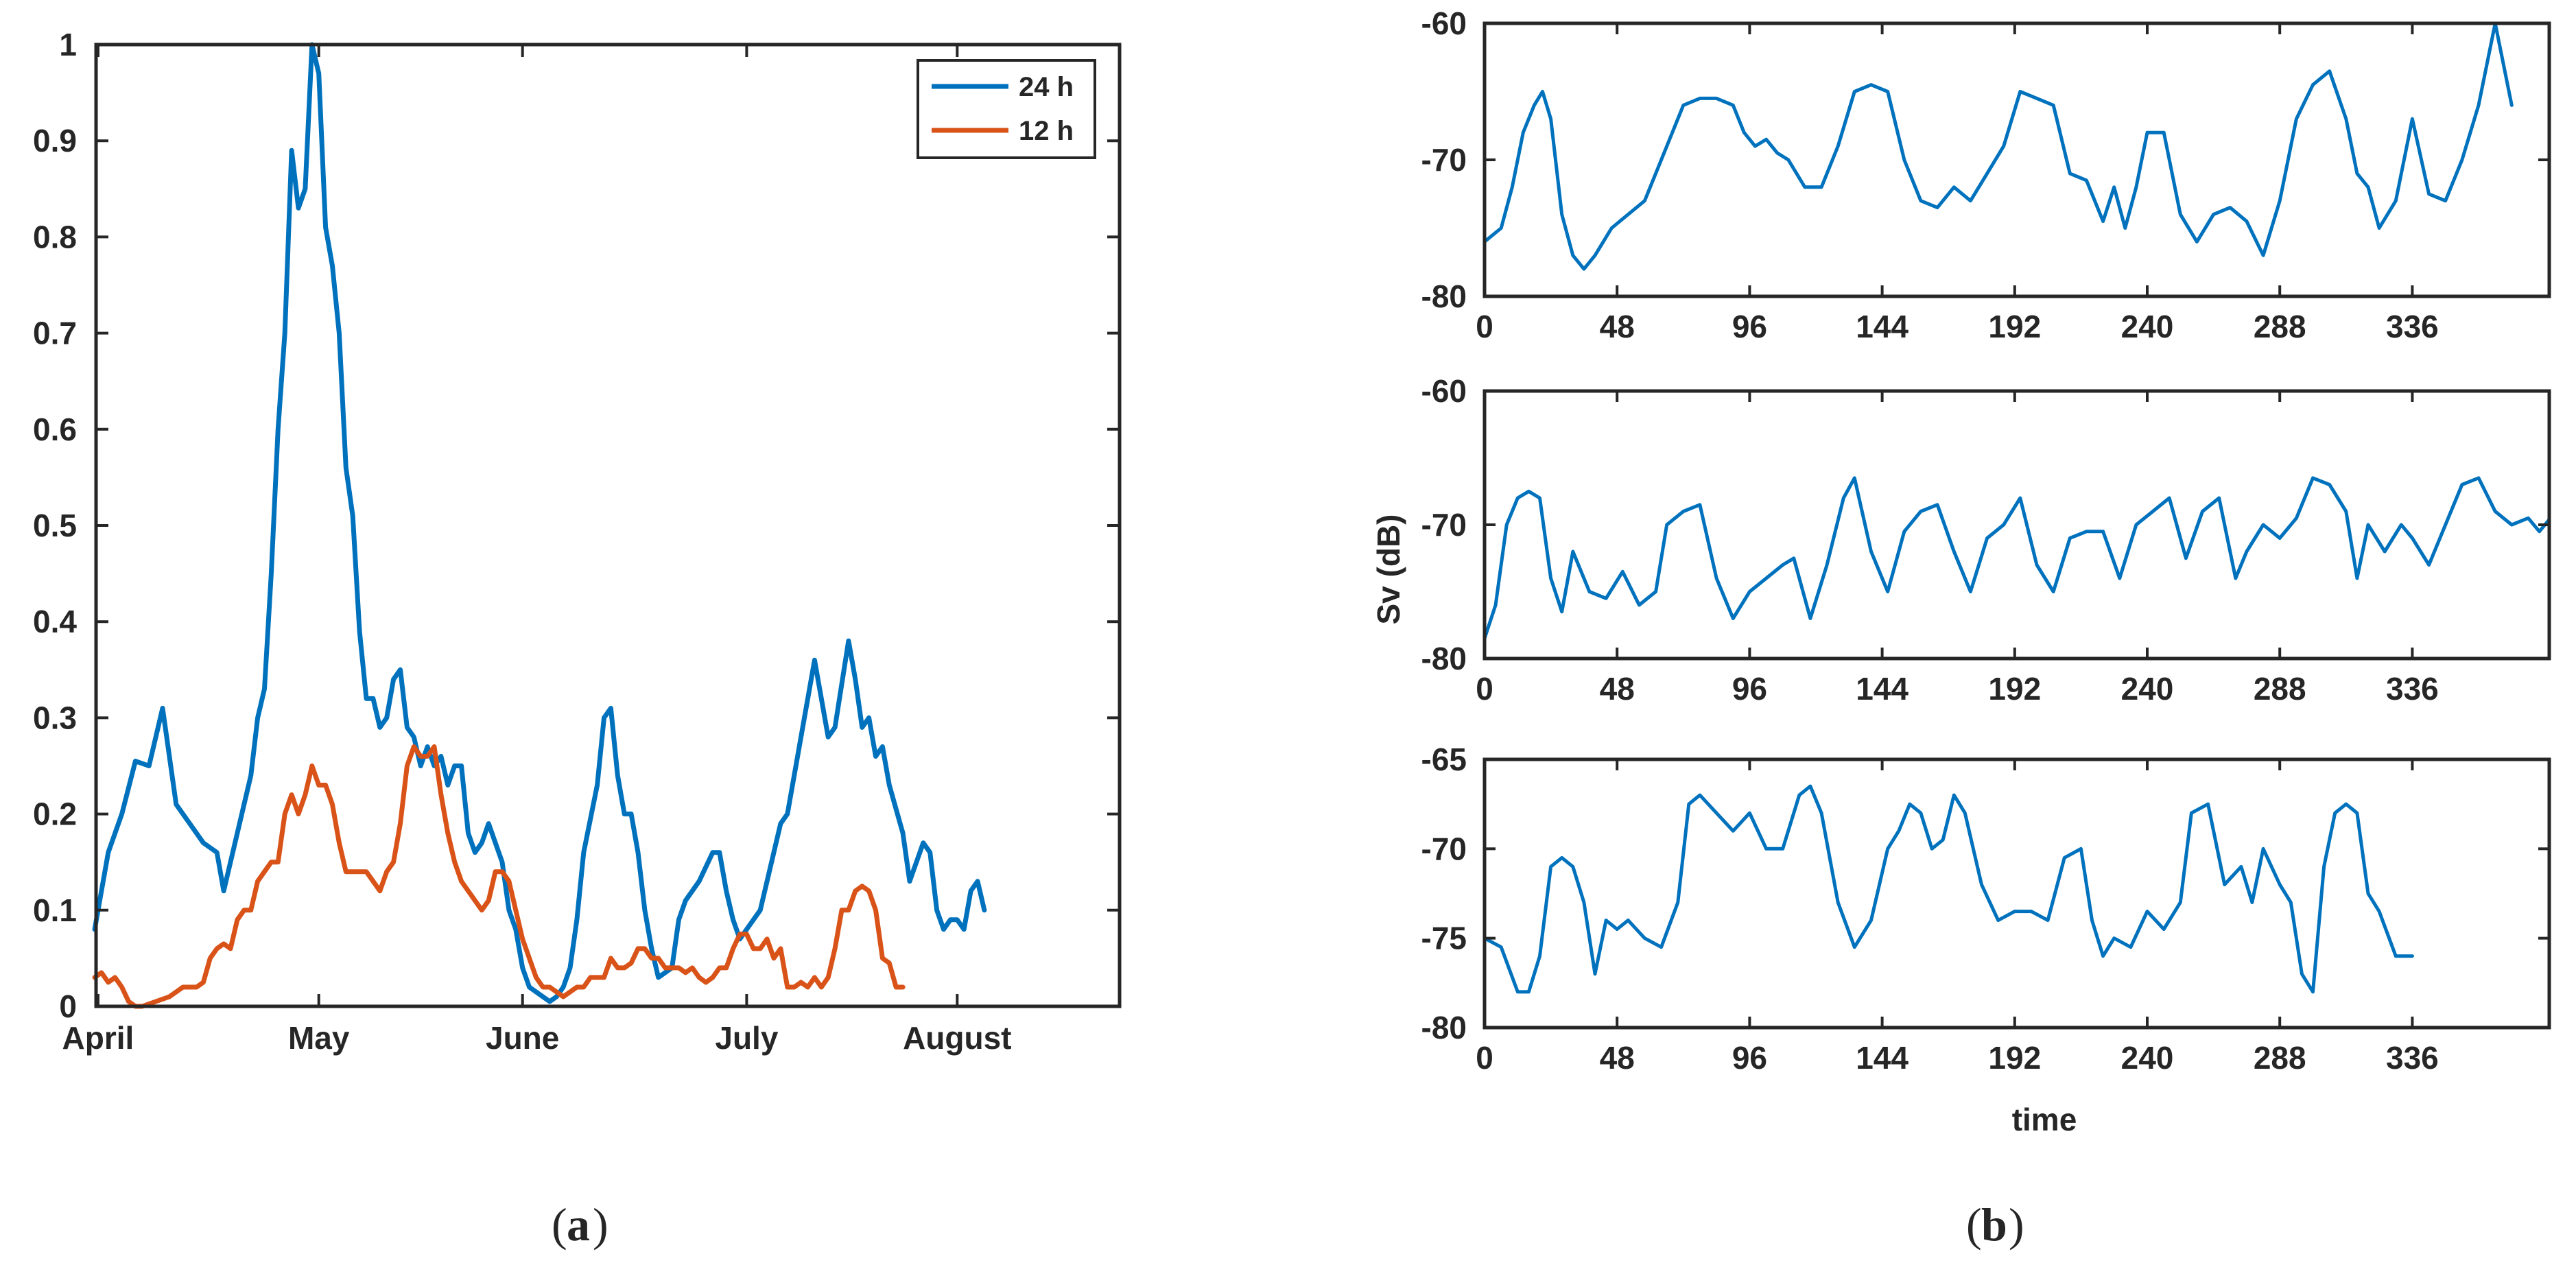  I want to click on legend-box, so click(1006, 109).